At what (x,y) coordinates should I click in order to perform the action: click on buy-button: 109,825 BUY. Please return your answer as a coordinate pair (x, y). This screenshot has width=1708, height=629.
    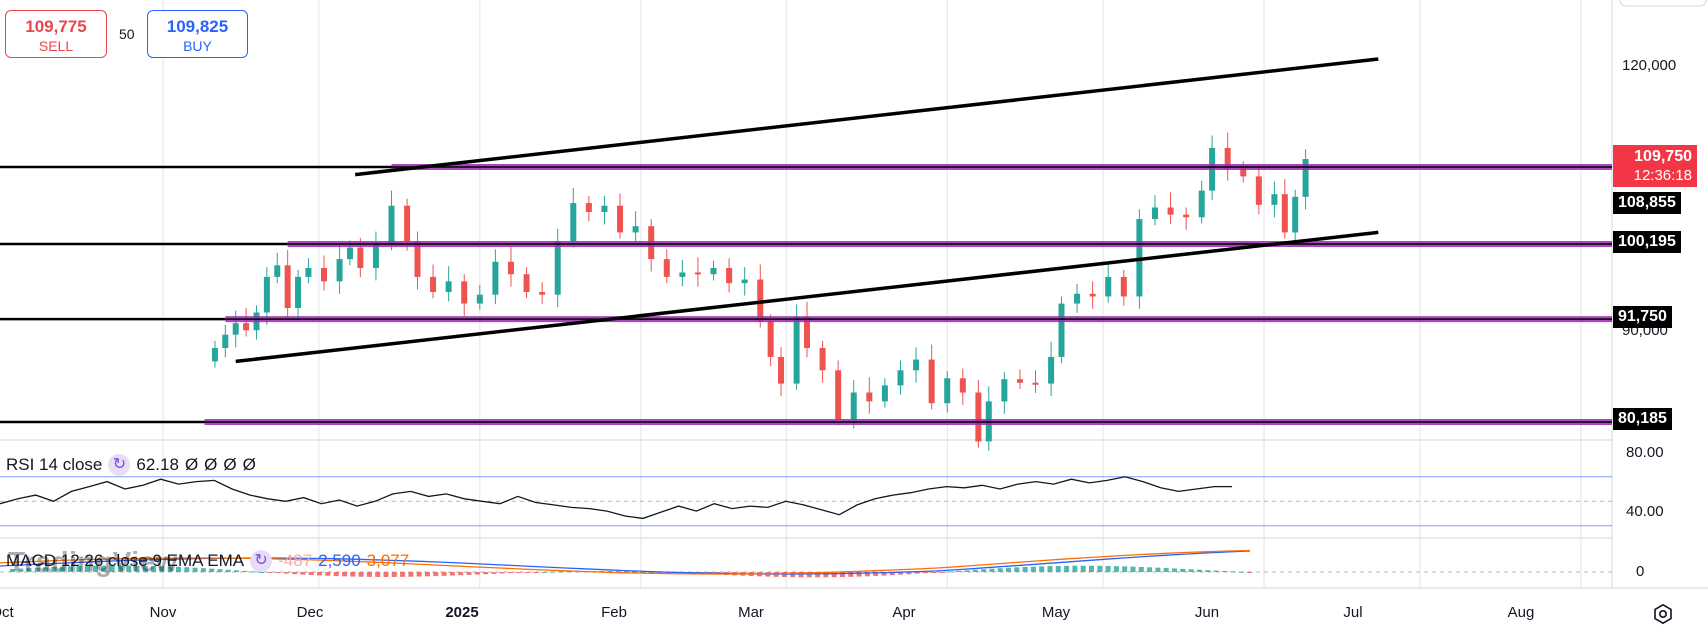
    Looking at the image, I should click on (197, 34).